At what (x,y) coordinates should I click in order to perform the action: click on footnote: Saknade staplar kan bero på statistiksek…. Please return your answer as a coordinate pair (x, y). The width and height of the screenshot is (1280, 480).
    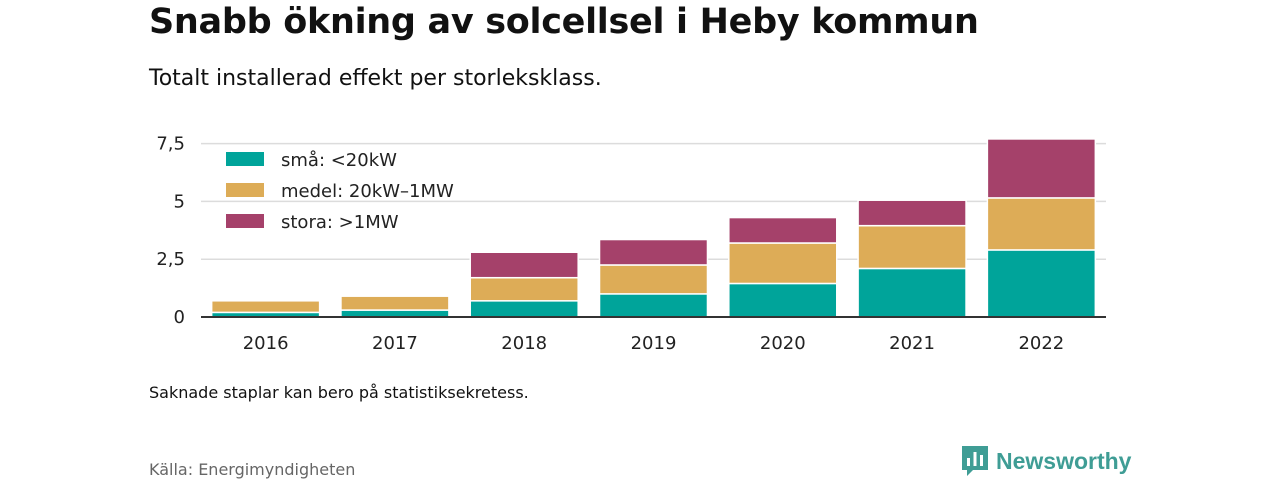
    Looking at the image, I should click on (339, 392).